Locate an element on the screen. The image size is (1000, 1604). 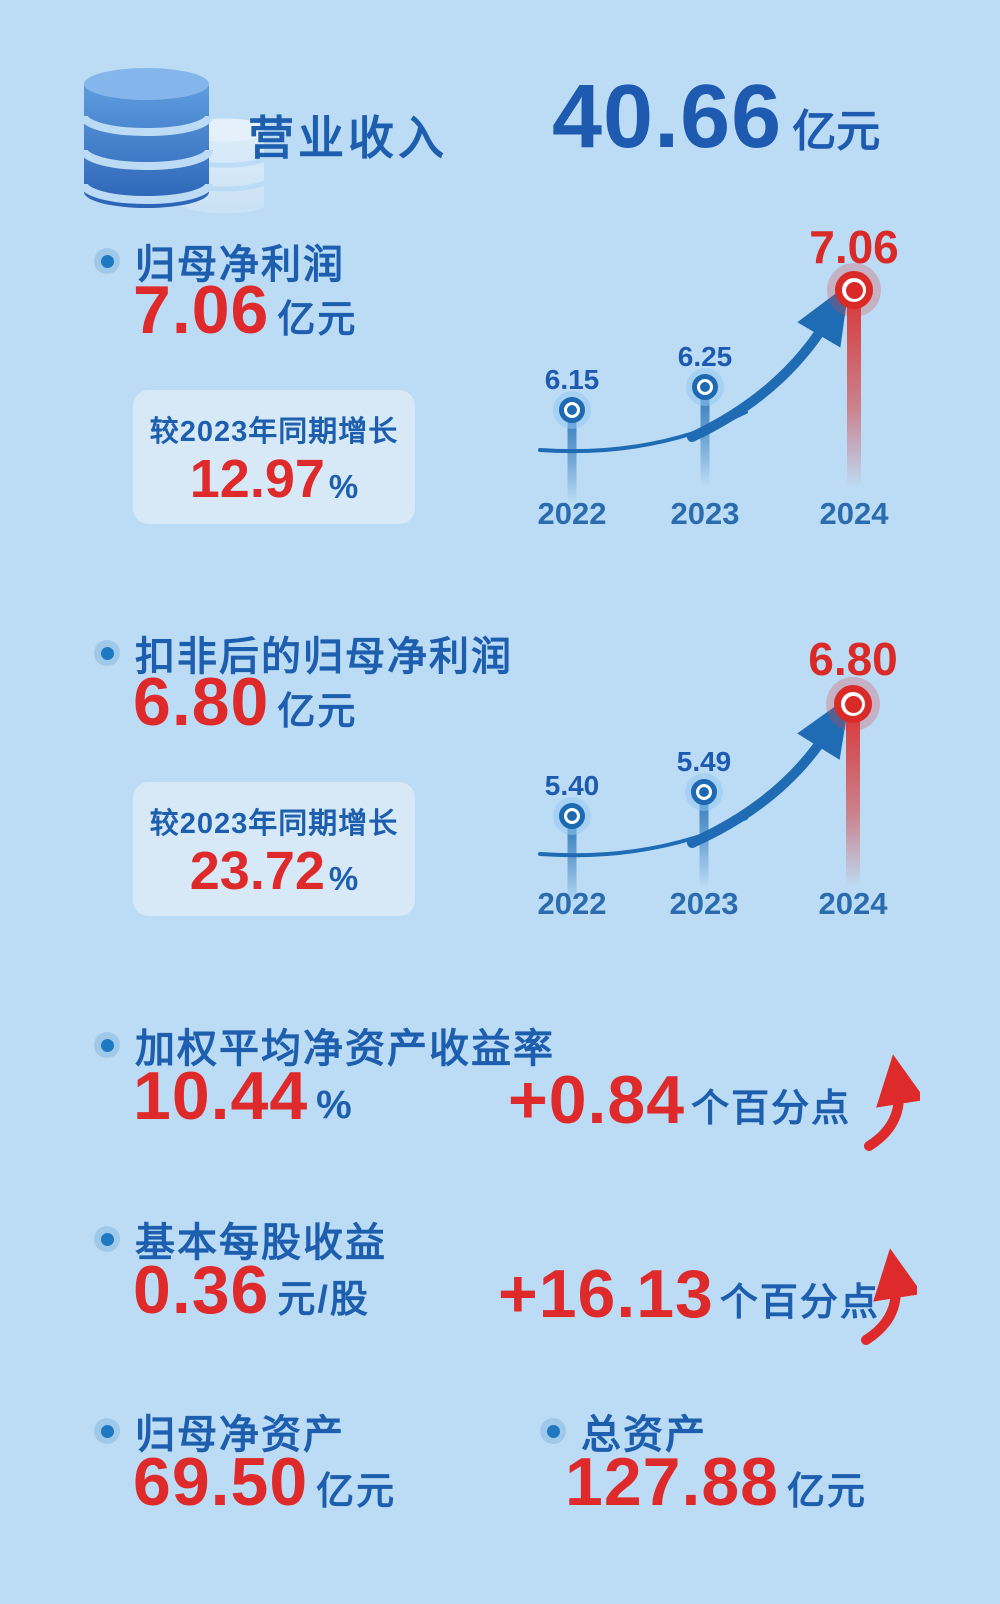
roe-unit: % is located at coordinates (335, 1105).